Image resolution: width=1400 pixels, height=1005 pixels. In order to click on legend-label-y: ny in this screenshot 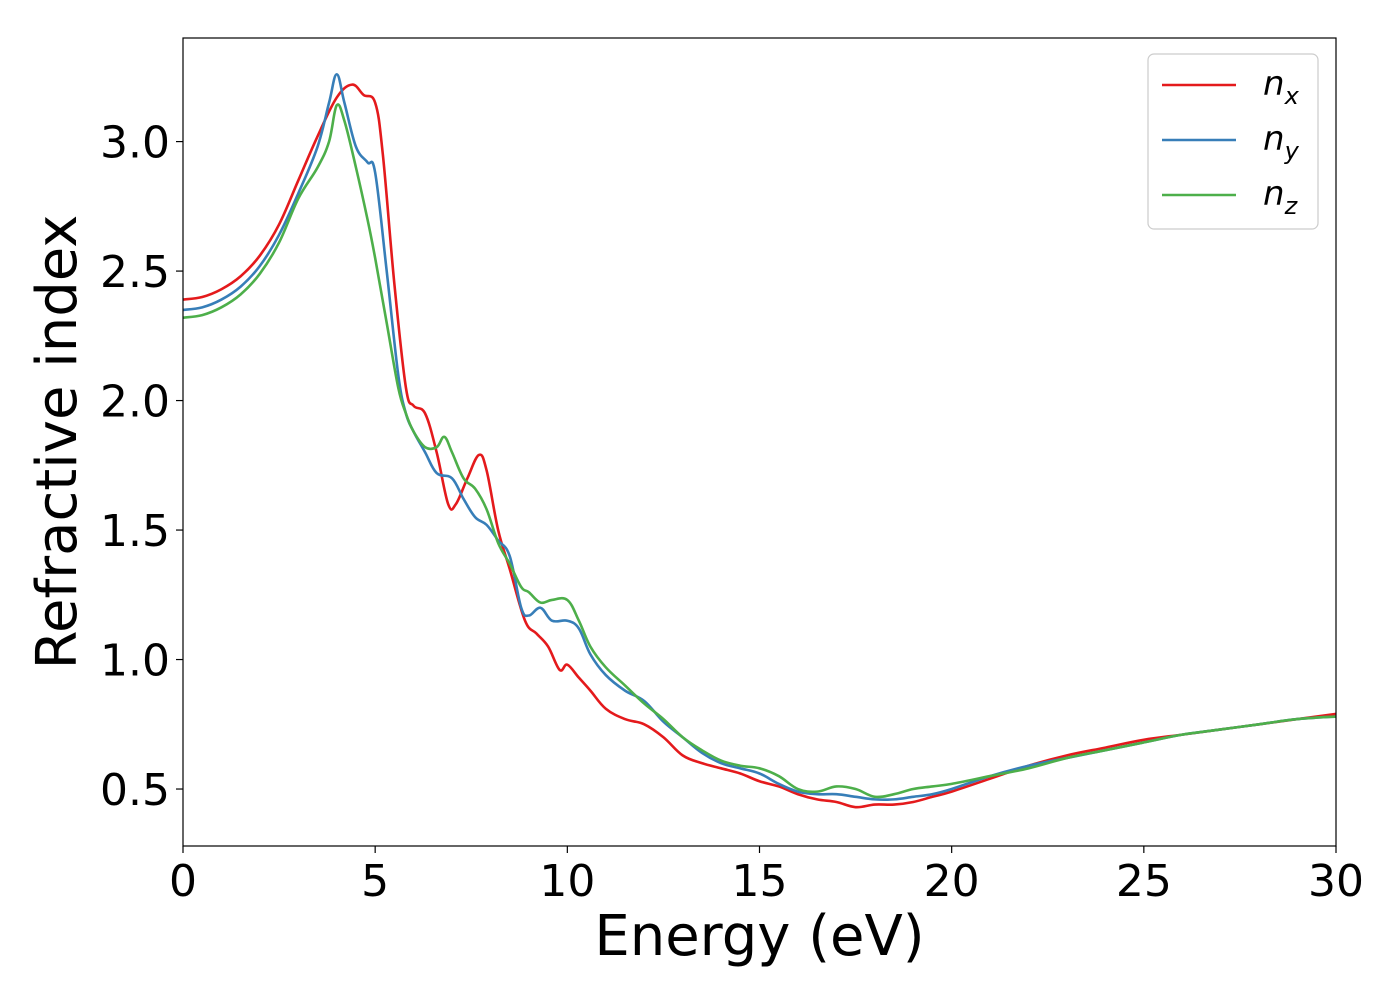, I will do `click(1281, 142)`.